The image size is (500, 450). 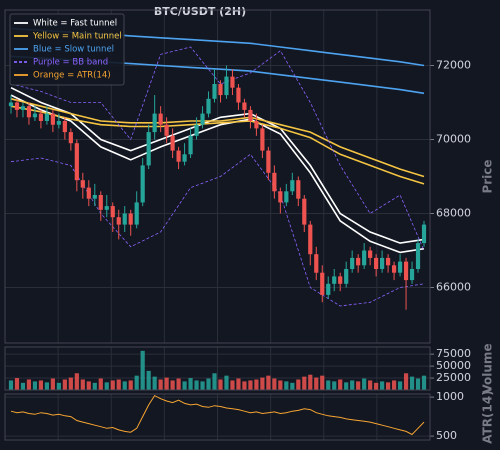 I want to click on legend-box, so click(x=67, y=49).